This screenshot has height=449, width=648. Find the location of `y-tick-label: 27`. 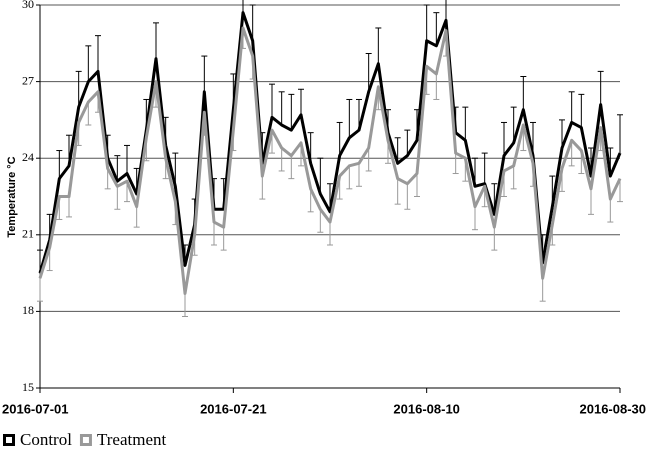

y-tick-label: 27 is located at coordinates (28, 80).